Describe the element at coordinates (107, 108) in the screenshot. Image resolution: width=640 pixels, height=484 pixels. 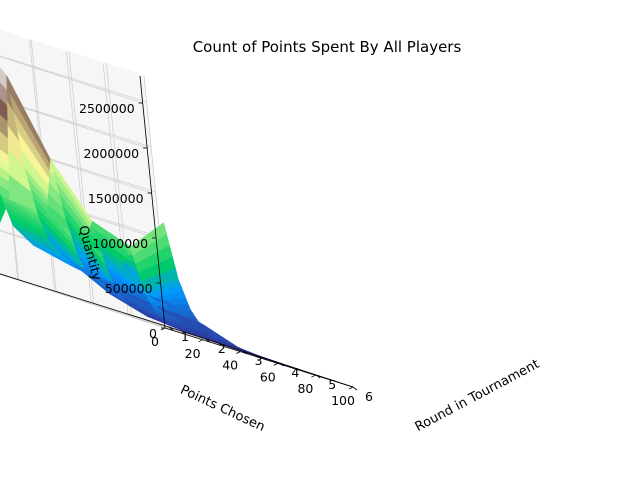
I see `z-tick-label: 2500000` at that location.